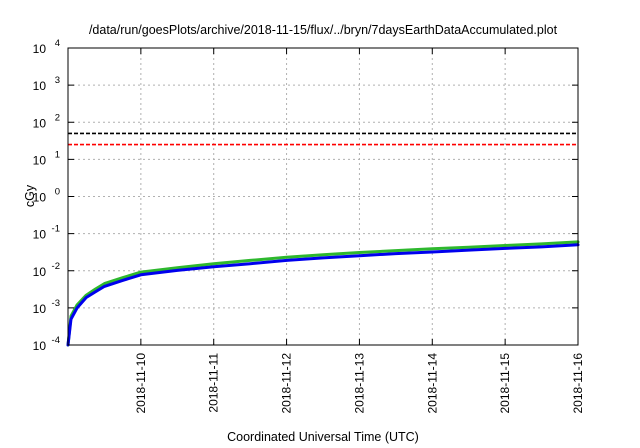  I want to click on y-tick-exponent: 4, so click(57, 43).